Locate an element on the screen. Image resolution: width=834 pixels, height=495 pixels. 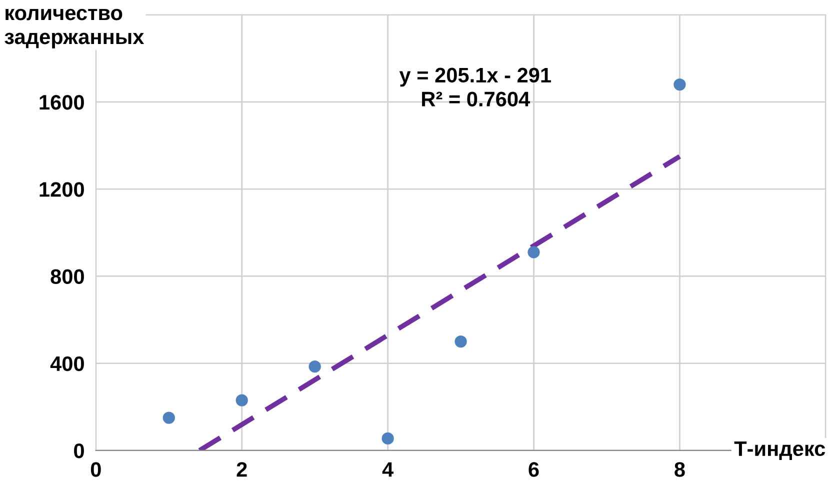
x-tick-label: 4 is located at coordinates (388, 469).